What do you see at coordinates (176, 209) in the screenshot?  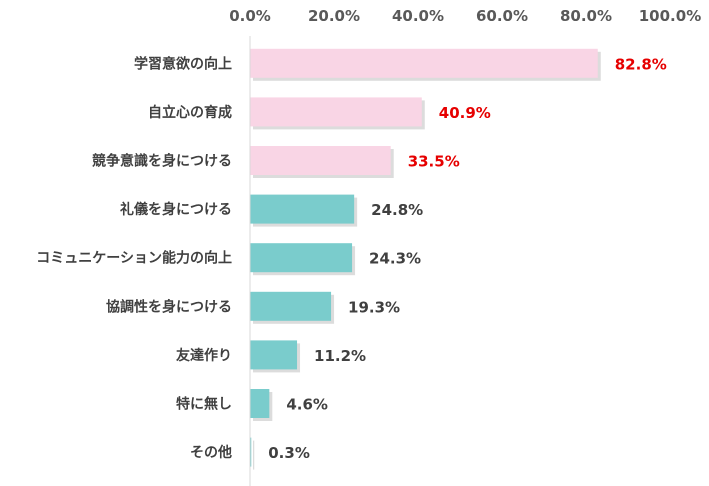 I see `category-label: 礼儀を身につける` at bounding box center [176, 209].